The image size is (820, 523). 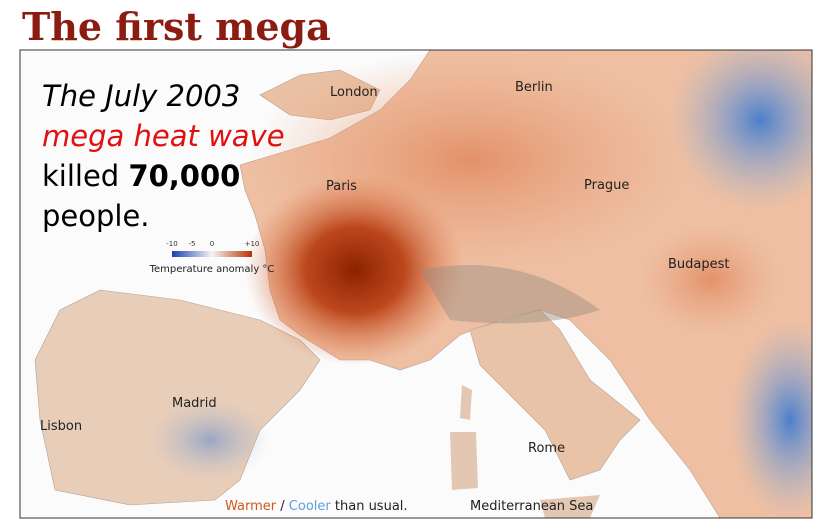 What do you see at coordinates (371, 506) in the screenshot?
I see `caption-rest: than usual.` at bounding box center [371, 506].